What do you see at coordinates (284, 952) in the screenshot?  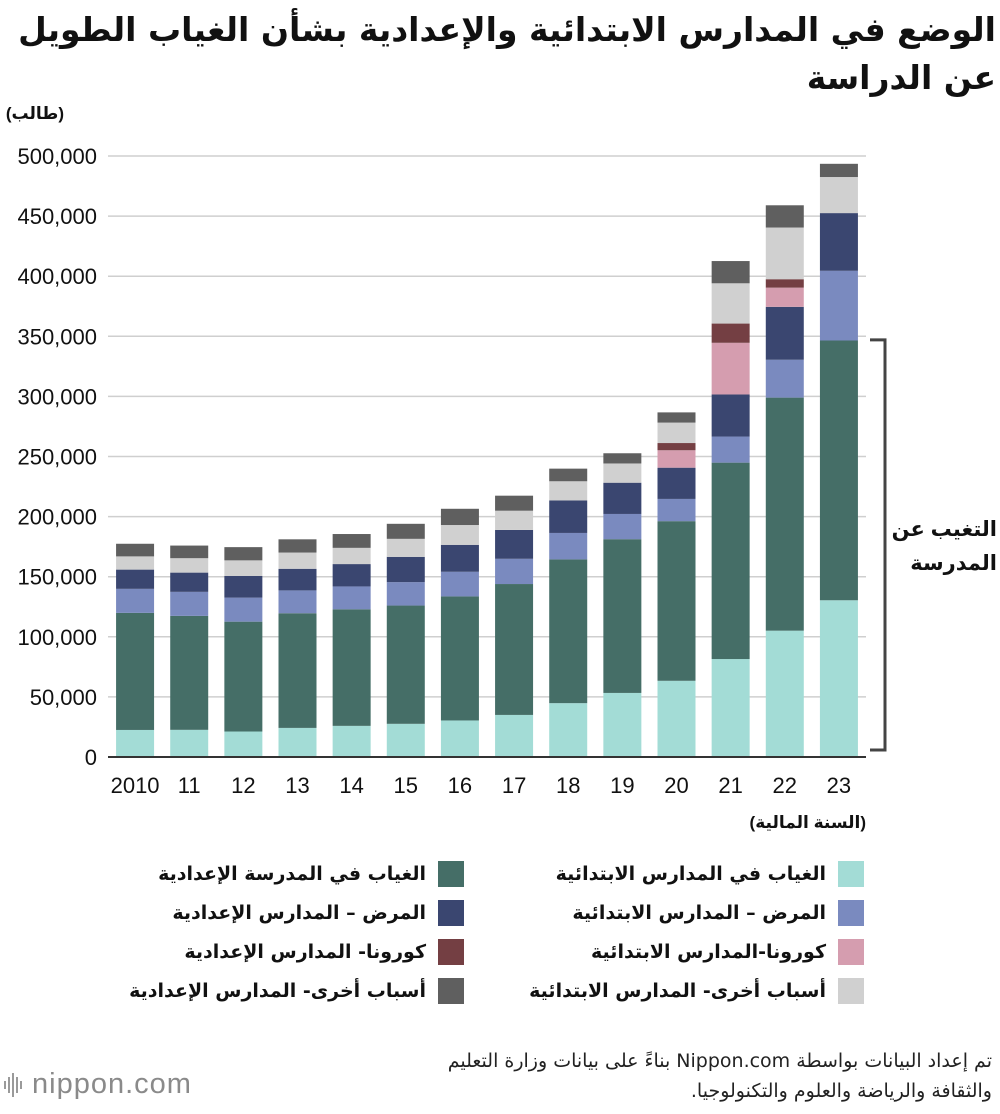 I see `legend-item: كورونا- المدارس الإعدادية` at bounding box center [284, 952].